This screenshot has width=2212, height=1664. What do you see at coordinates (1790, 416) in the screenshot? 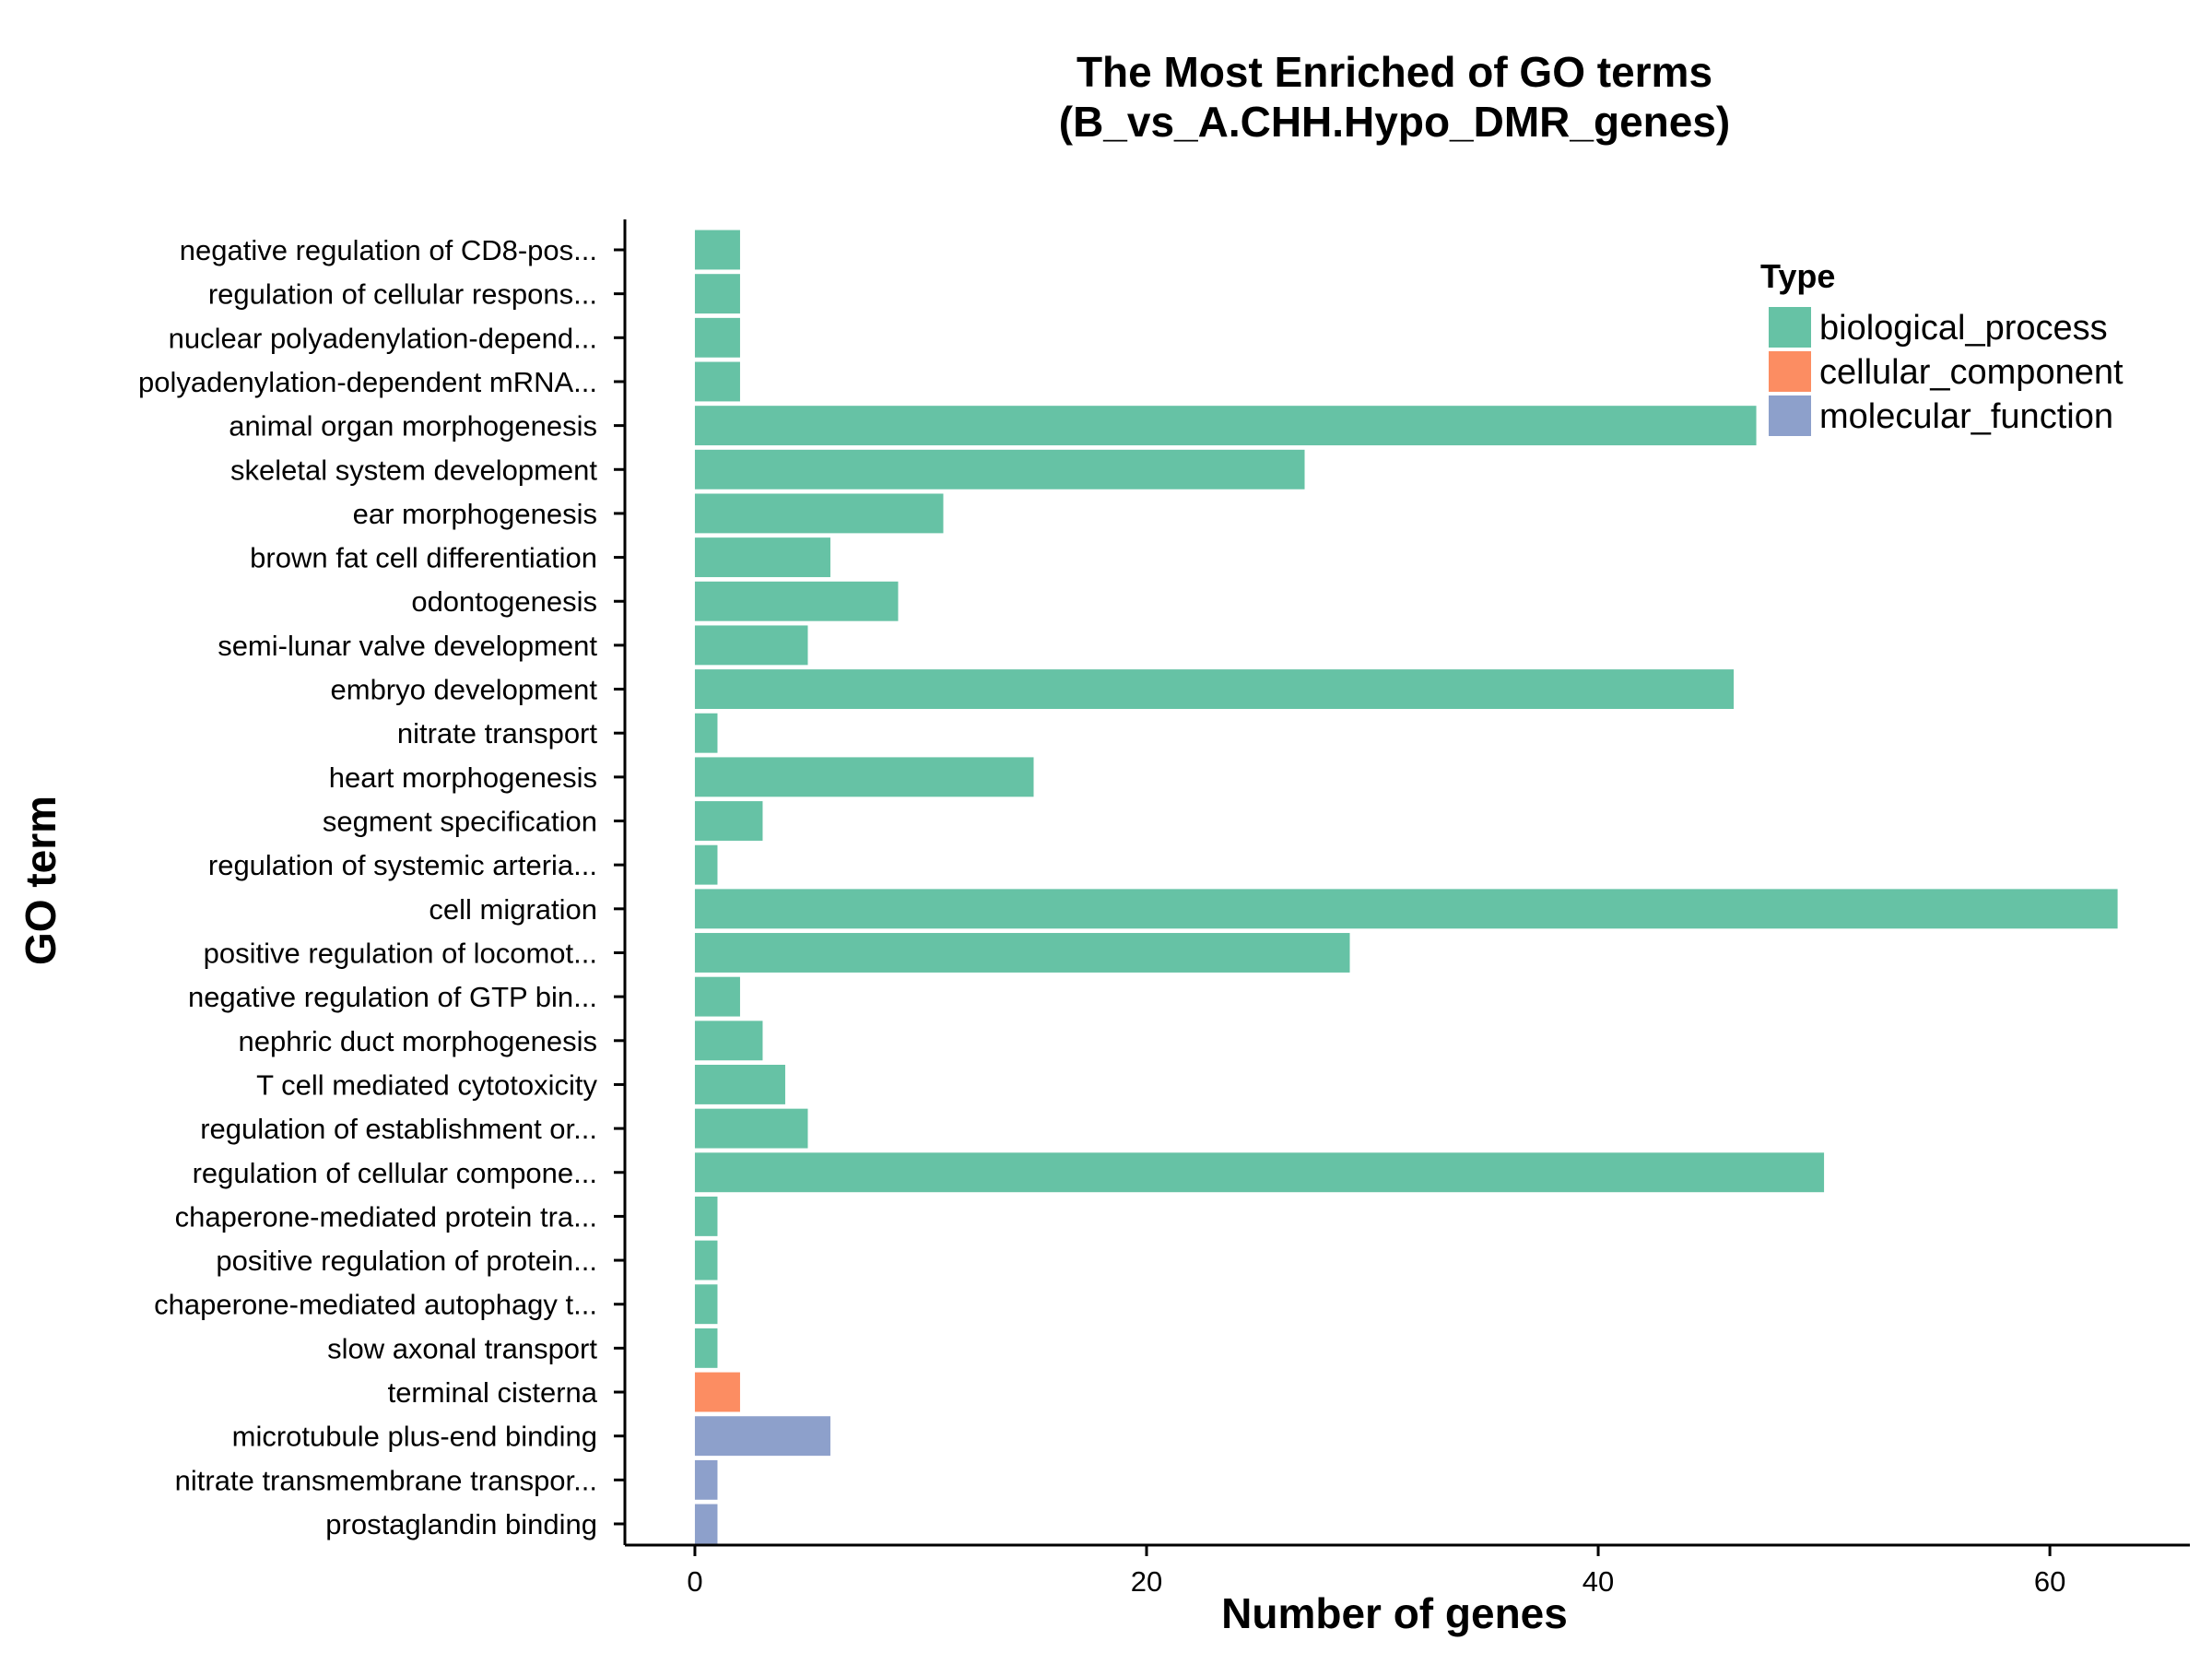
I see `legend-swatch-molecular-function` at bounding box center [1790, 416].